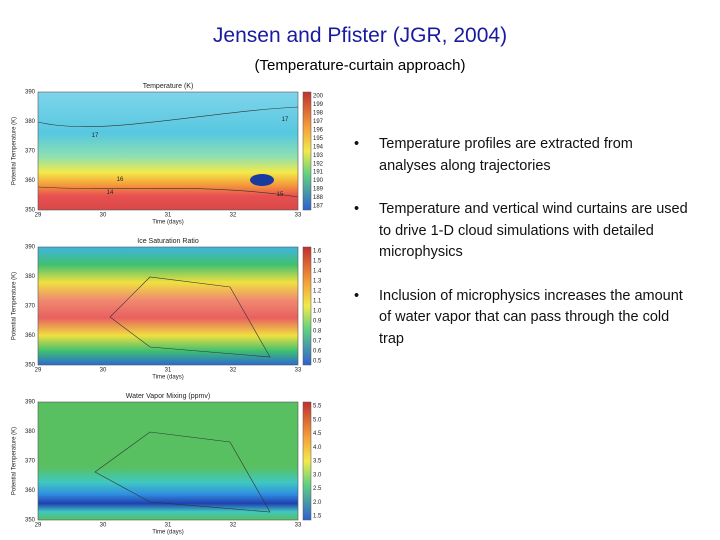 This screenshot has width=720, height=540. Describe the element at coordinates (318, 207) in the screenshot. I see `colorbar-label: 187` at that location.